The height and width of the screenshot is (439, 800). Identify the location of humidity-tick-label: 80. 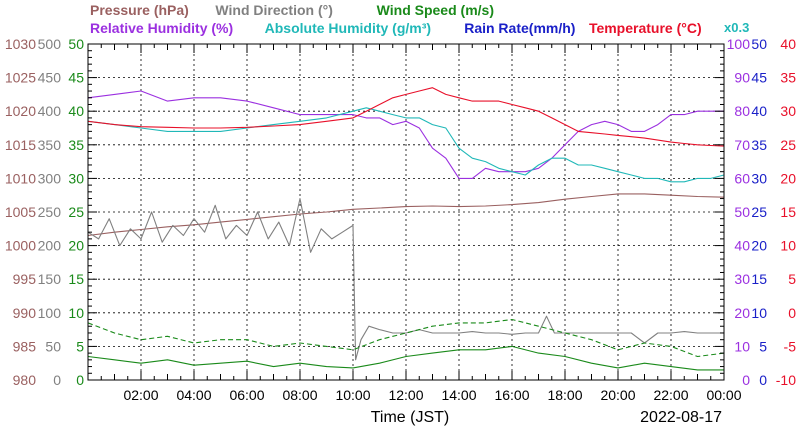
(742, 111).